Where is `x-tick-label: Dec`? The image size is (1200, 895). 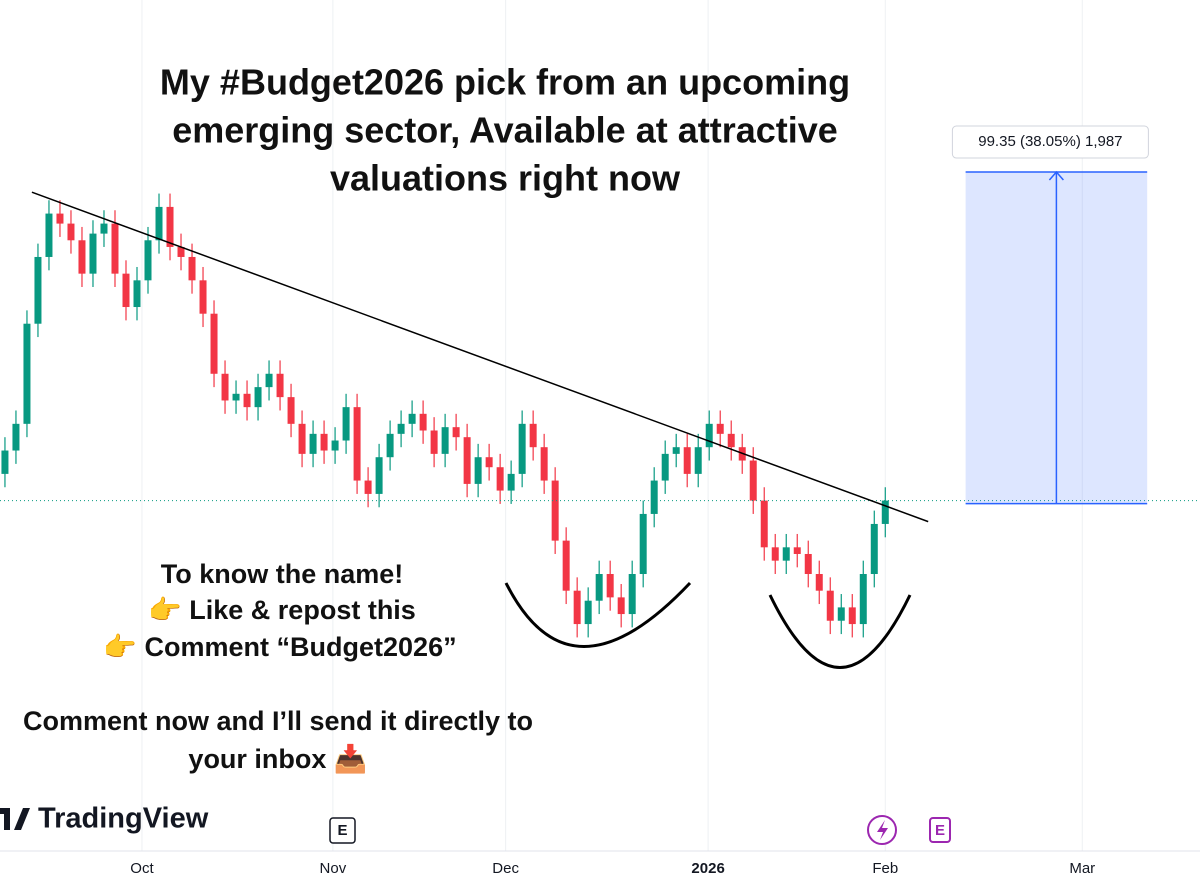 x-tick-label: Dec is located at coordinates (505, 868).